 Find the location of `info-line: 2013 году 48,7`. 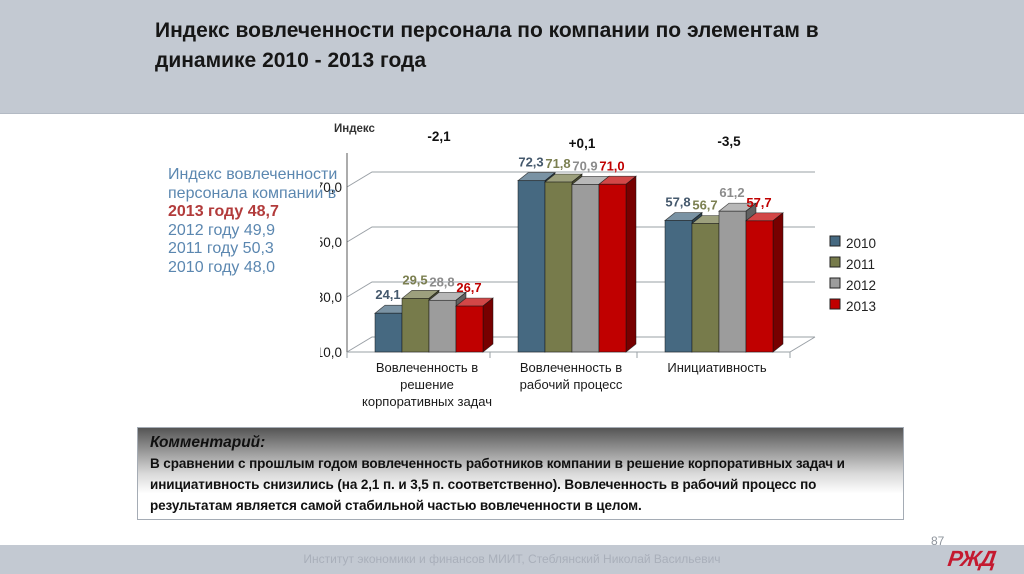

info-line: 2013 году 48,7 is located at coordinates (223, 211).